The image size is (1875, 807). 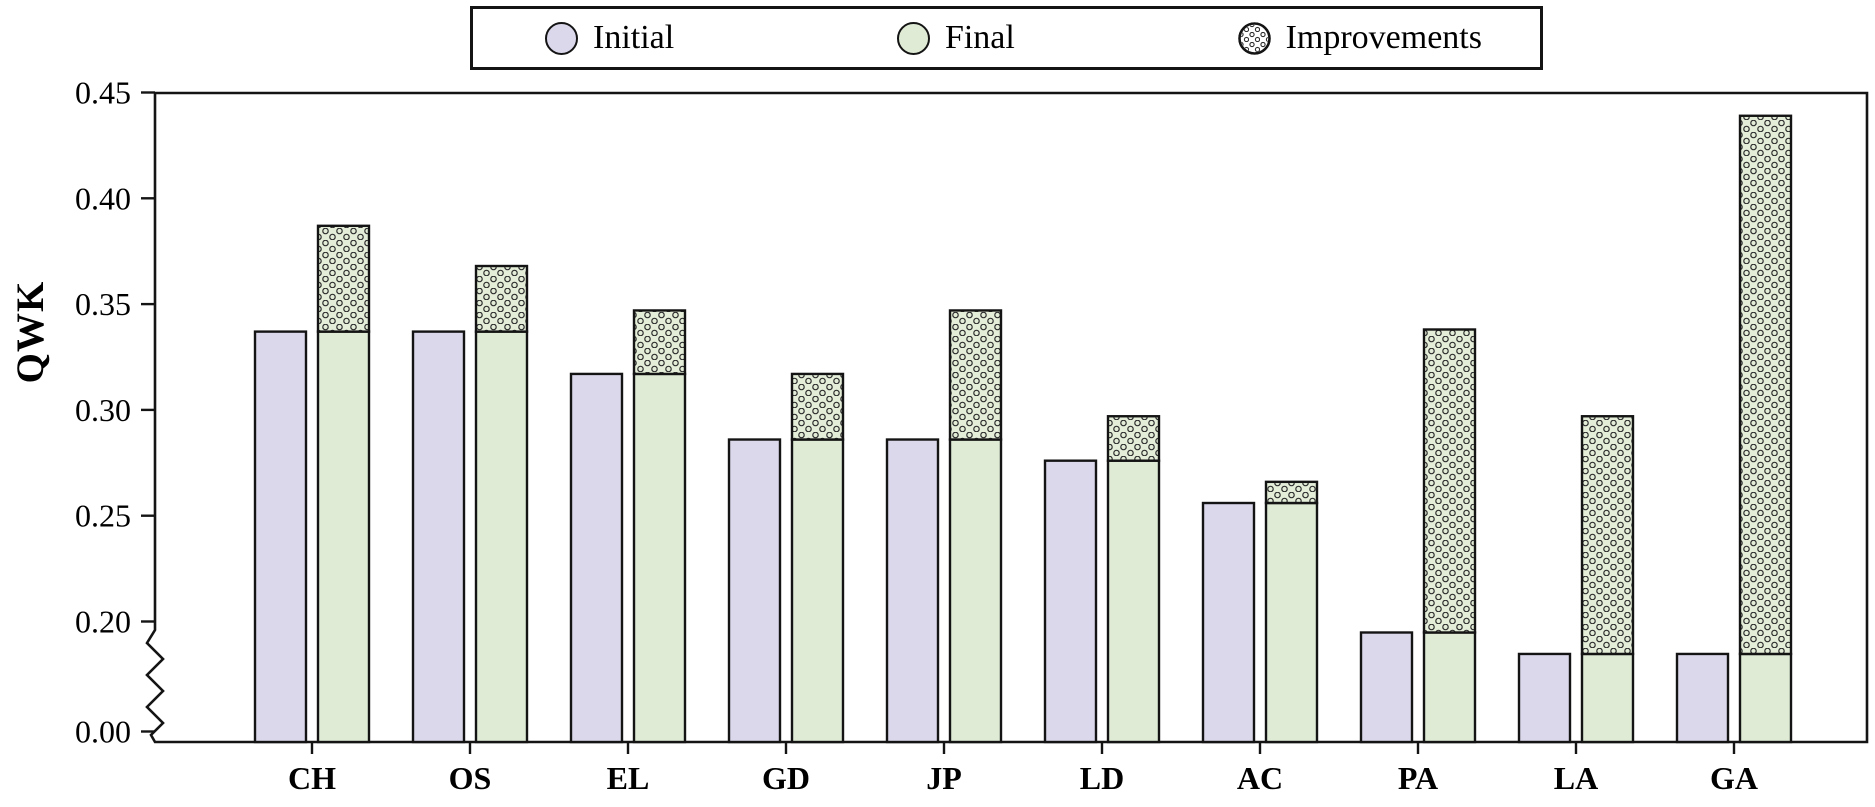 What do you see at coordinates (1383, 37) in the screenshot?
I see `legend-label-improvements: Improvements` at bounding box center [1383, 37].